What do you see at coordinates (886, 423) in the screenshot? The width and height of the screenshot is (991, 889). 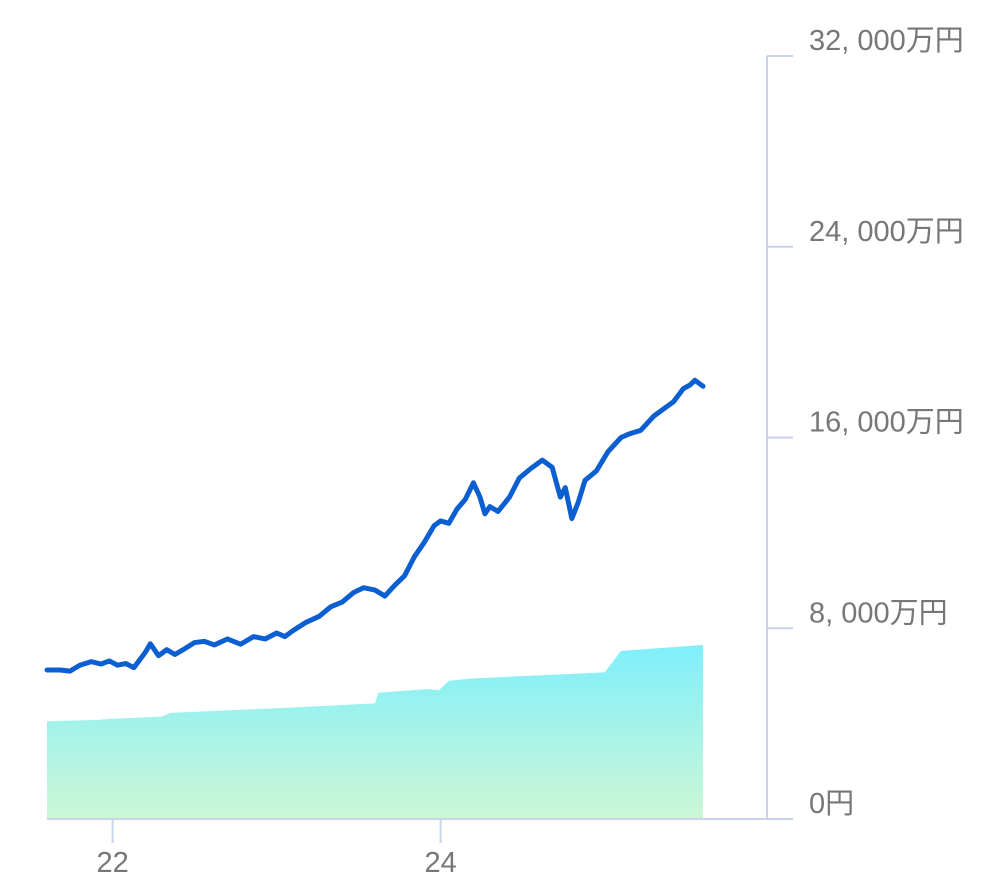 I see `y-tick-label: 16, 000万円` at bounding box center [886, 423].